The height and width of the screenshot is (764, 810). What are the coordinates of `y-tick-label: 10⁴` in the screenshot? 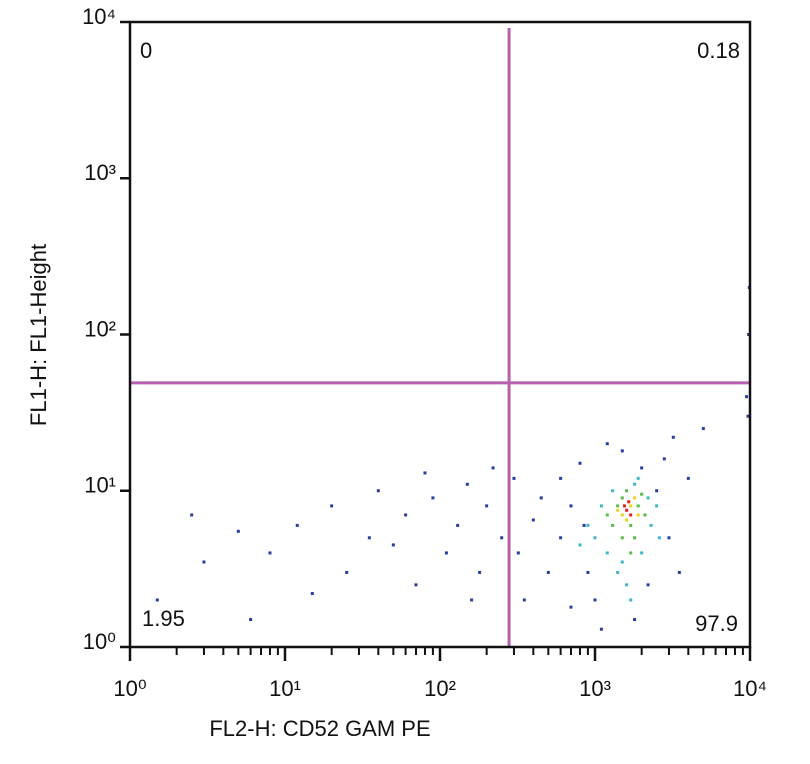 It's located at (99, 16).